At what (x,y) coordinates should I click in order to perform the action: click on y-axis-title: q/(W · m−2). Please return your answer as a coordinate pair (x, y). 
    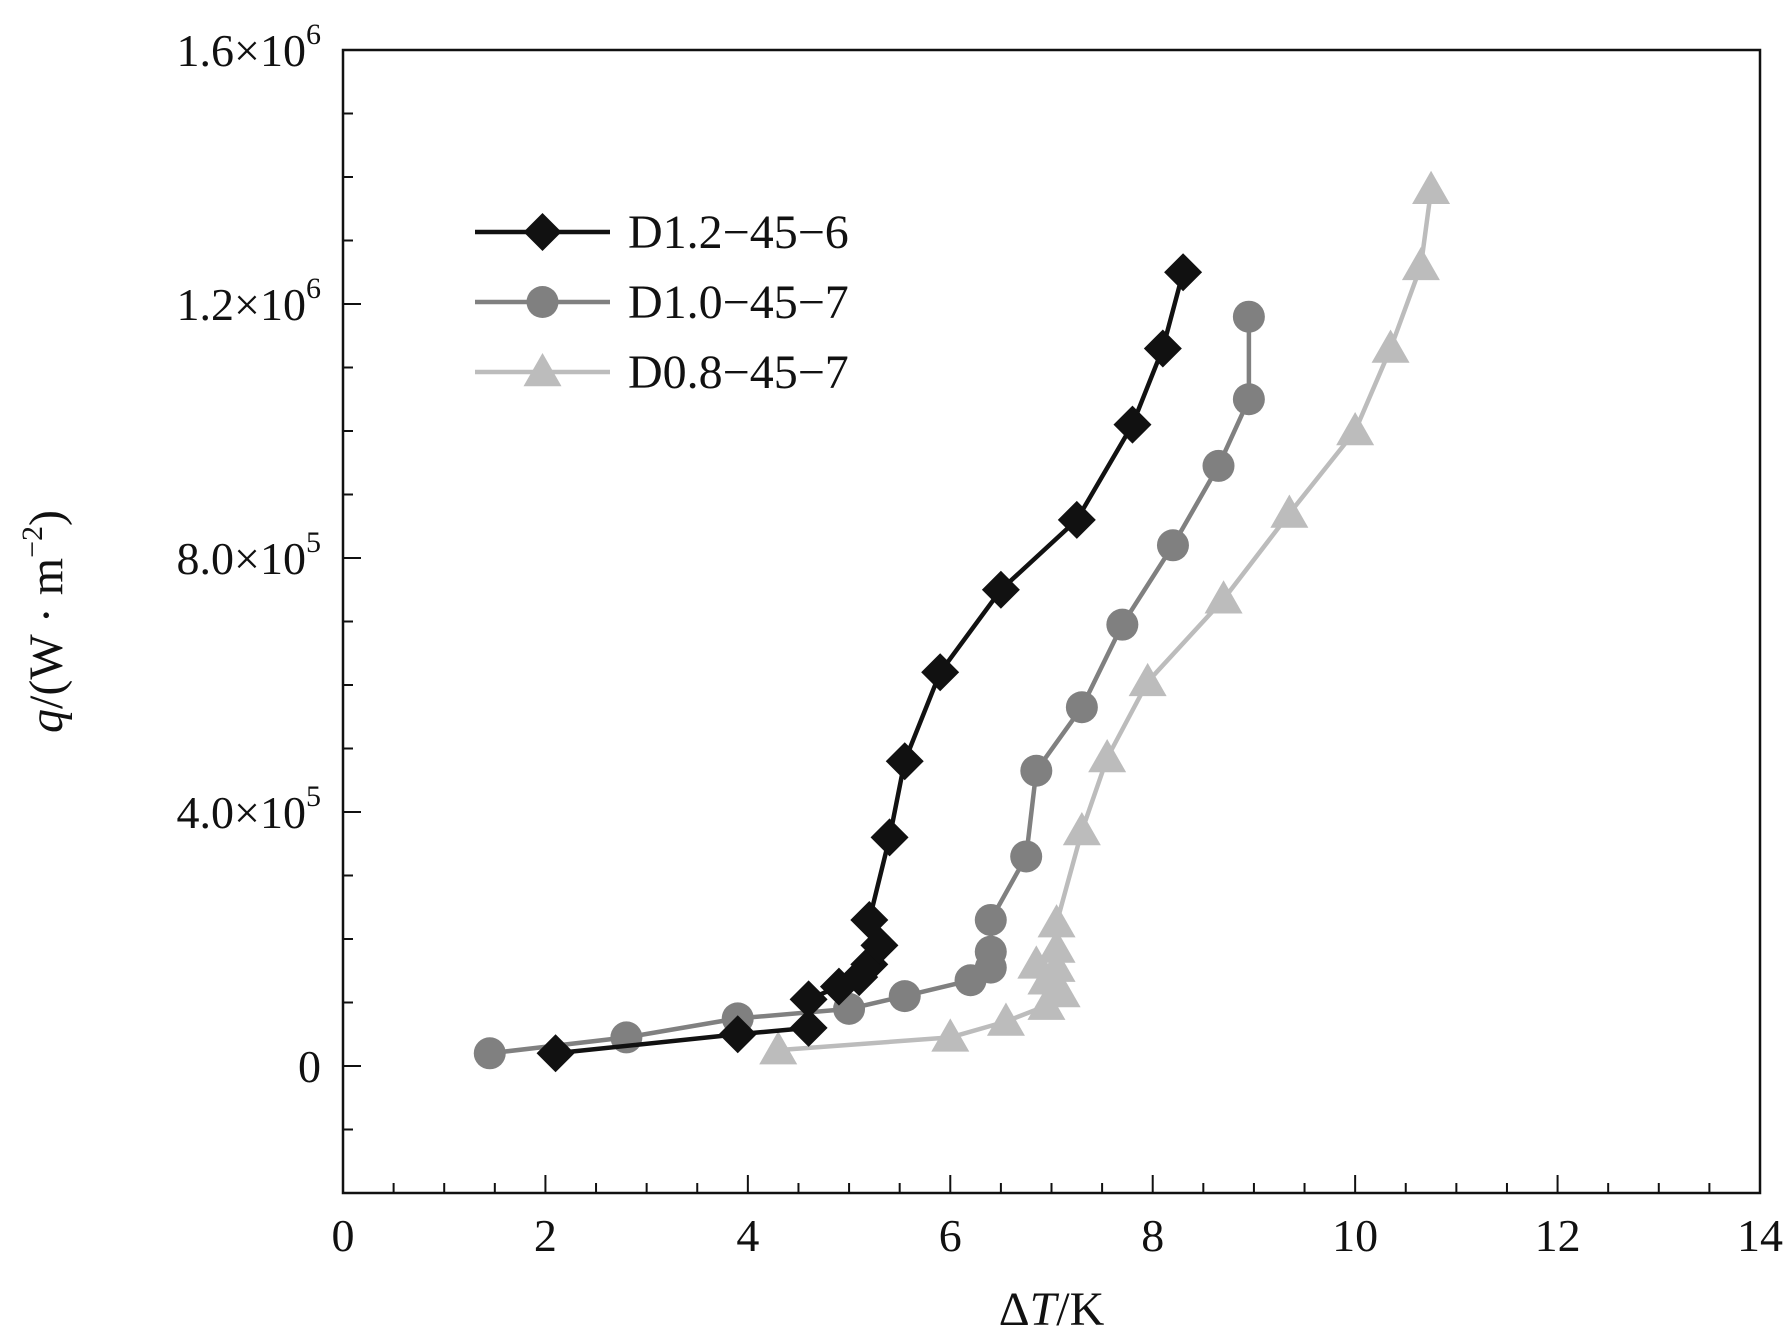
    Looking at the image, I should click on (44, 621).